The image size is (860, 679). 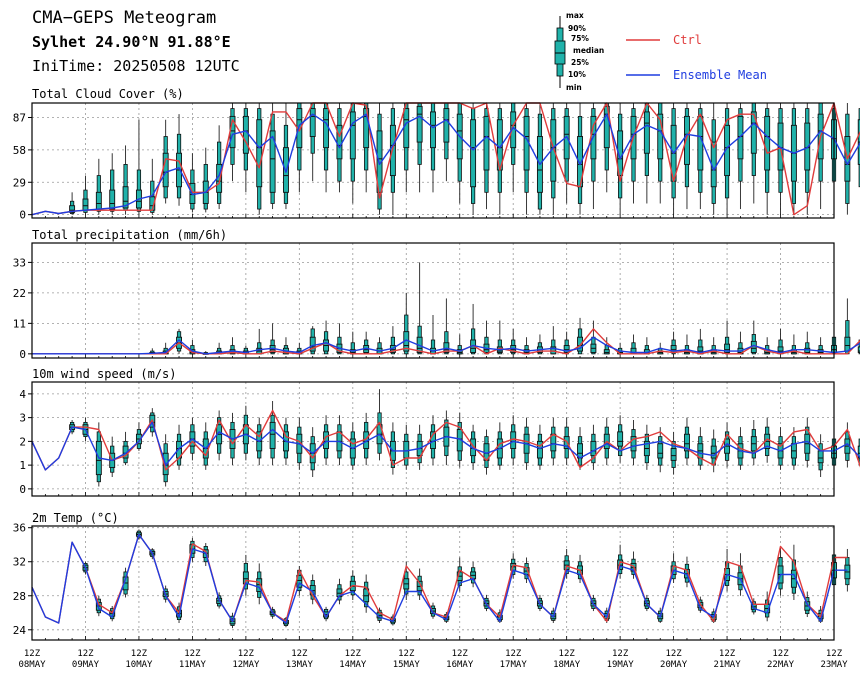 I want to click on y-tick-label: 22, so click(x=19, y=293).